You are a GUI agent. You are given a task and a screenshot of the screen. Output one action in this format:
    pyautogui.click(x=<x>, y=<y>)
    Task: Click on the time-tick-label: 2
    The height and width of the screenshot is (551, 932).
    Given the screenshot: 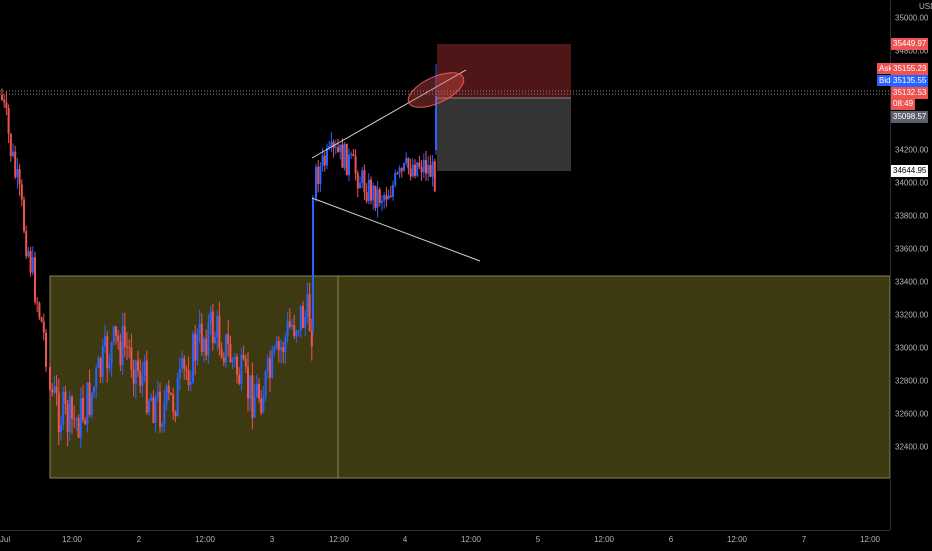 What is the action you would take?
    pyautogui.click(x=139, y=539)
    